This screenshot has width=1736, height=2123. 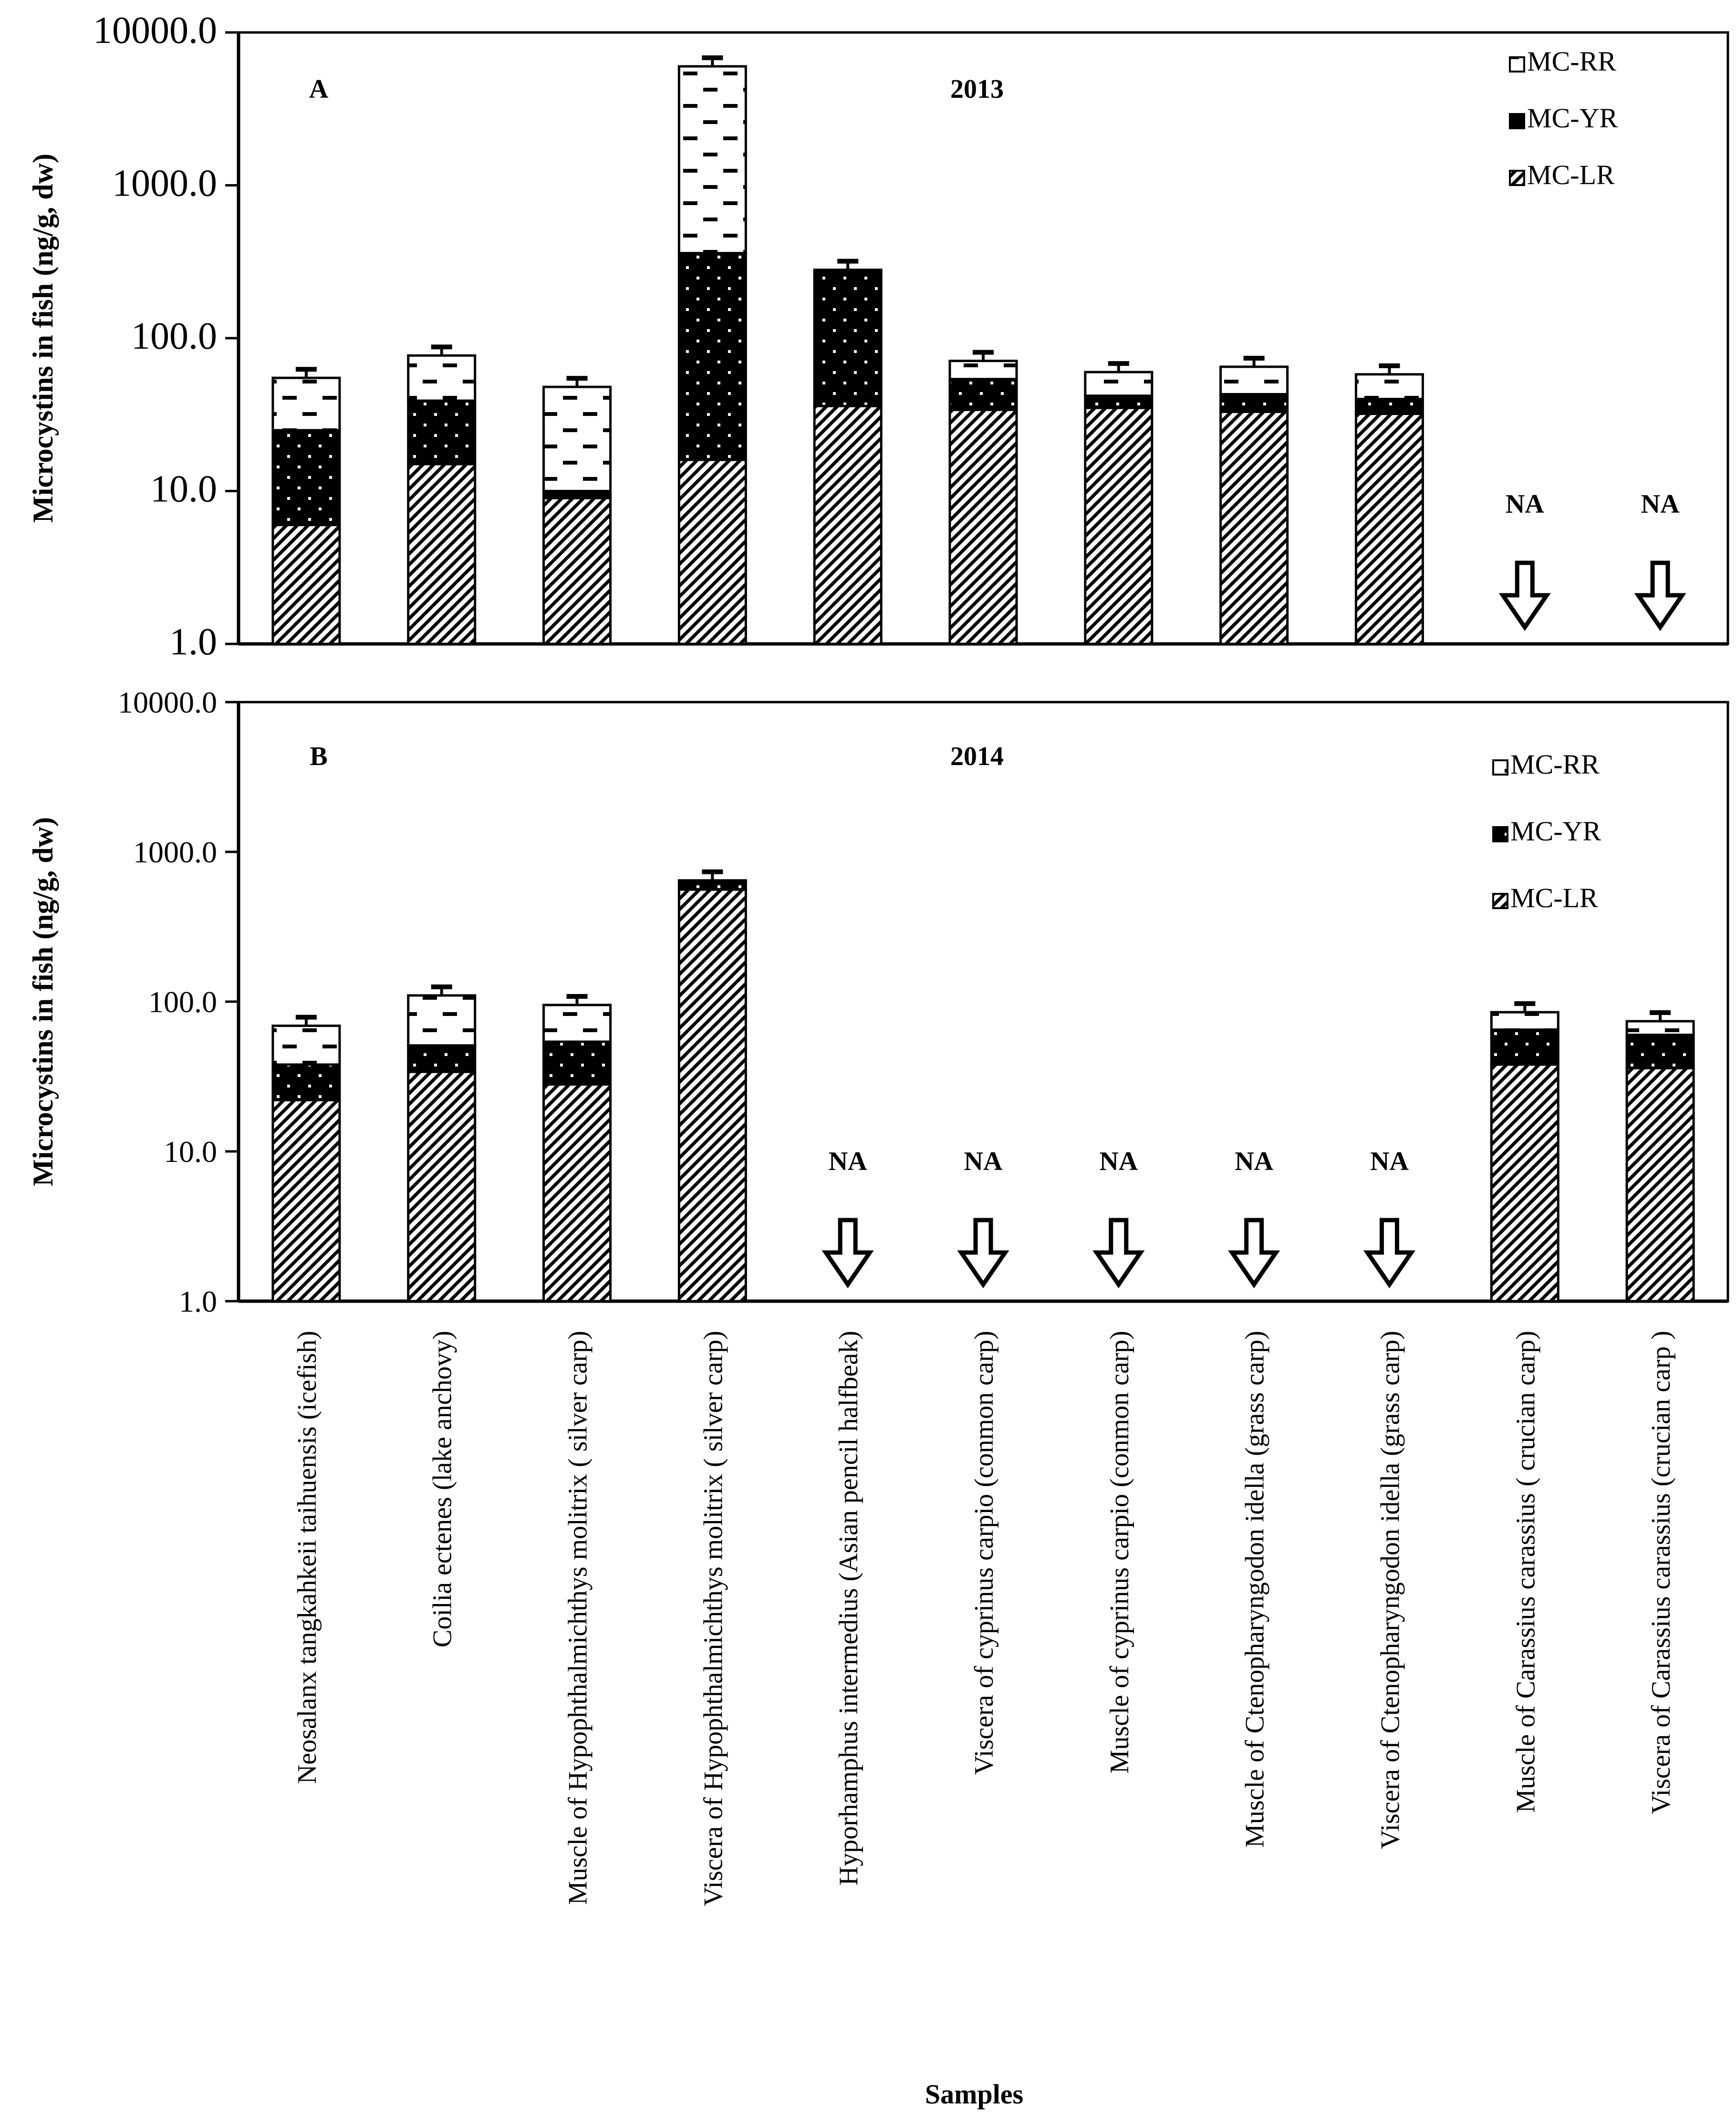 What do you see at coordinates (319, 89) in the screenshot?
I see `panel-letter: A` at bounding box center [319, 89].